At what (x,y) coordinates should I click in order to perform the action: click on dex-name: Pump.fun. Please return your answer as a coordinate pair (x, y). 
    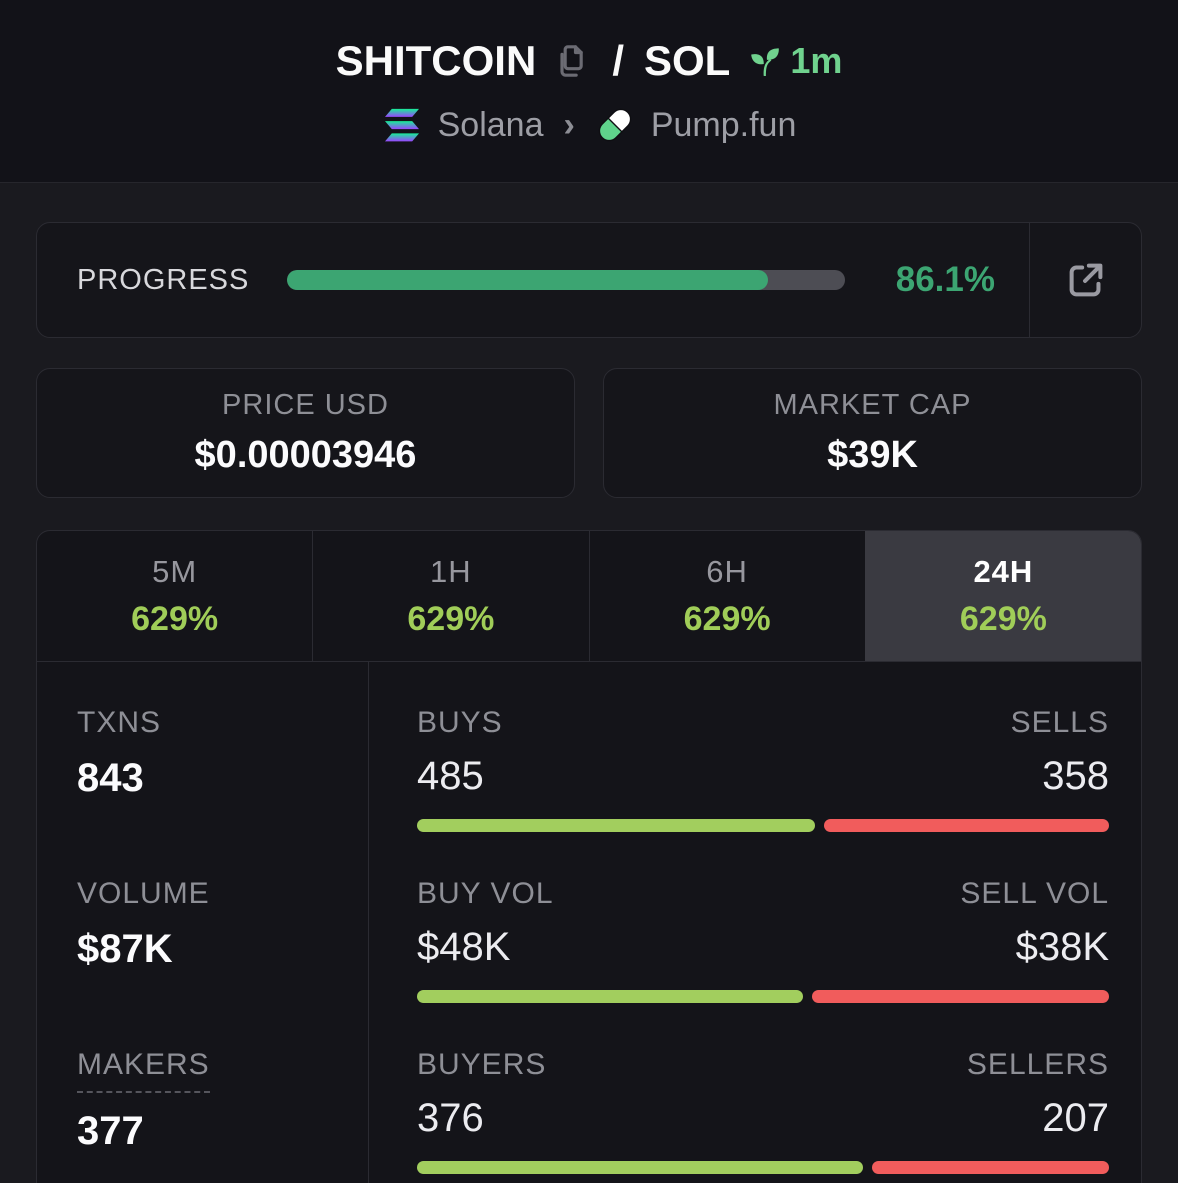
    Looking at the image, I should click on (723, 124).